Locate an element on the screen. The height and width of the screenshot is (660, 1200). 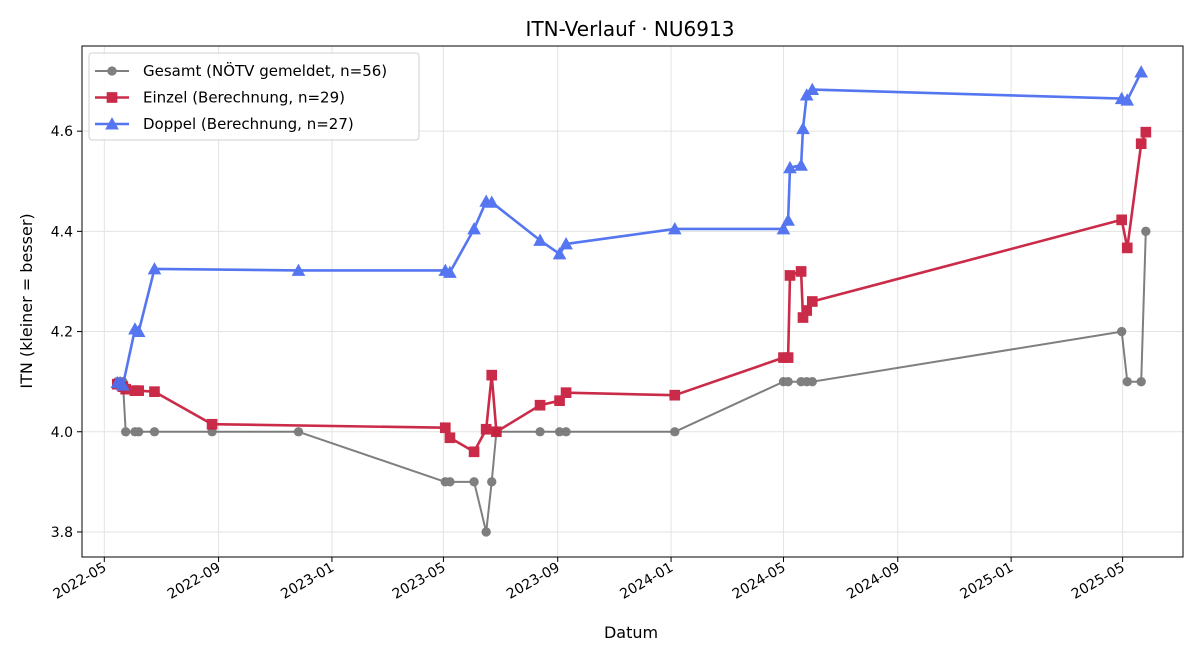
legend-box is located at coordinates (254, 96).